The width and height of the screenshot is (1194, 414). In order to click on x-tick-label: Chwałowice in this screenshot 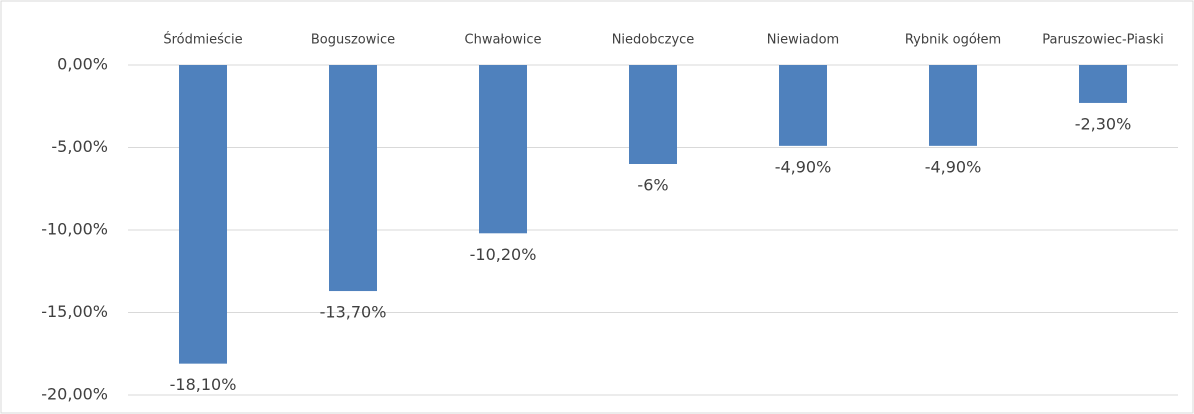, I will do `click(503, 40)`.